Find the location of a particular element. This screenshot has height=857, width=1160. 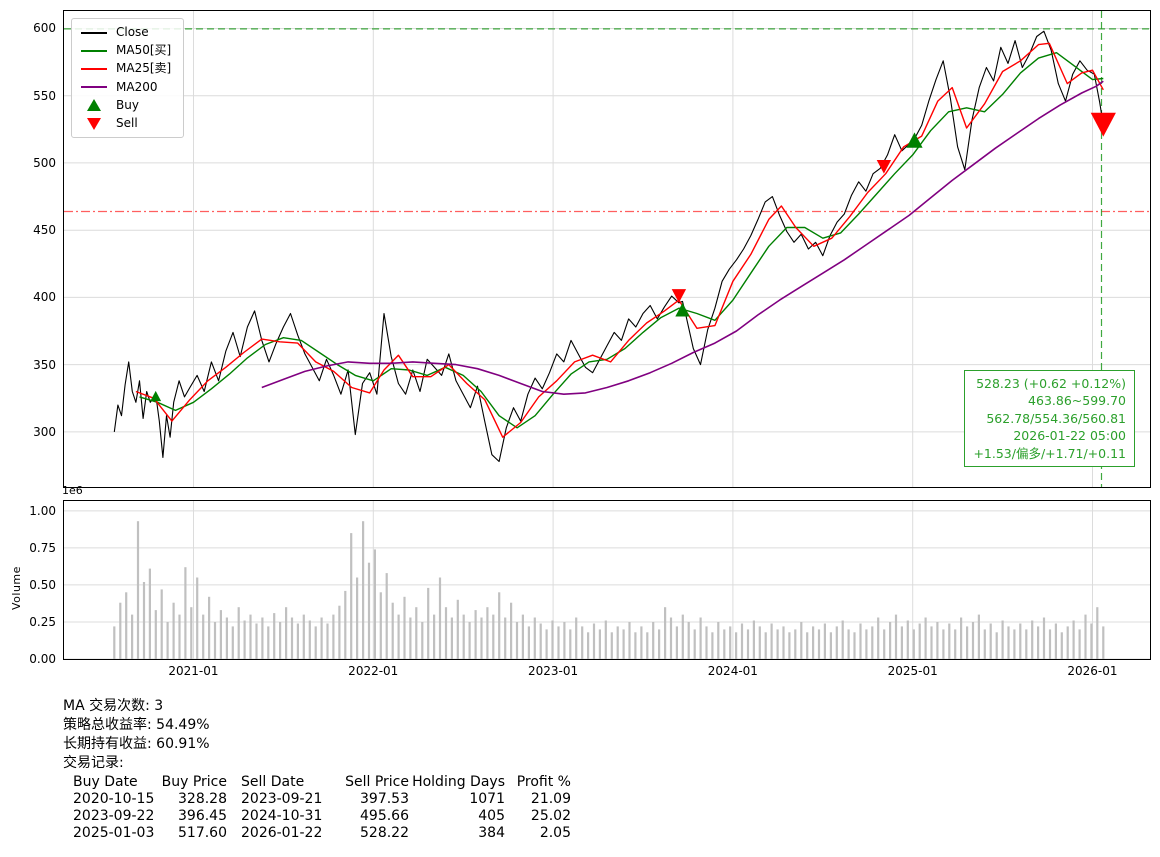

legend-label: Sell is located at coordinates (127, 122).